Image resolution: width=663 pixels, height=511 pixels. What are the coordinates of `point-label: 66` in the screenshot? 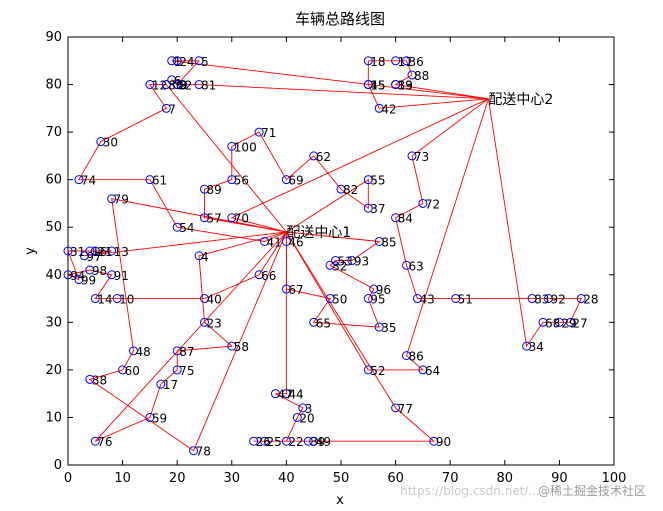 It's located at (268, 276).